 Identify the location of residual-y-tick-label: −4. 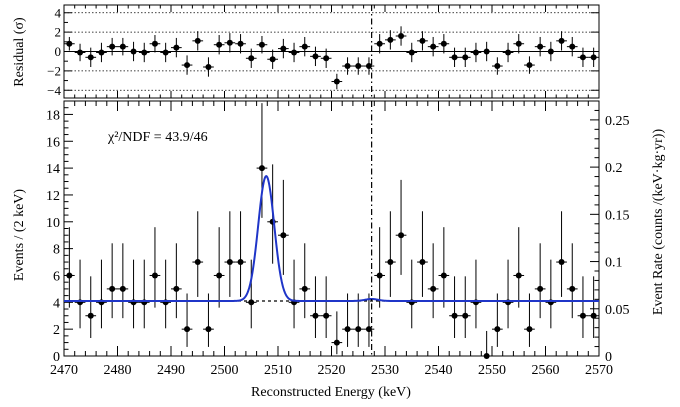
(54, 90).